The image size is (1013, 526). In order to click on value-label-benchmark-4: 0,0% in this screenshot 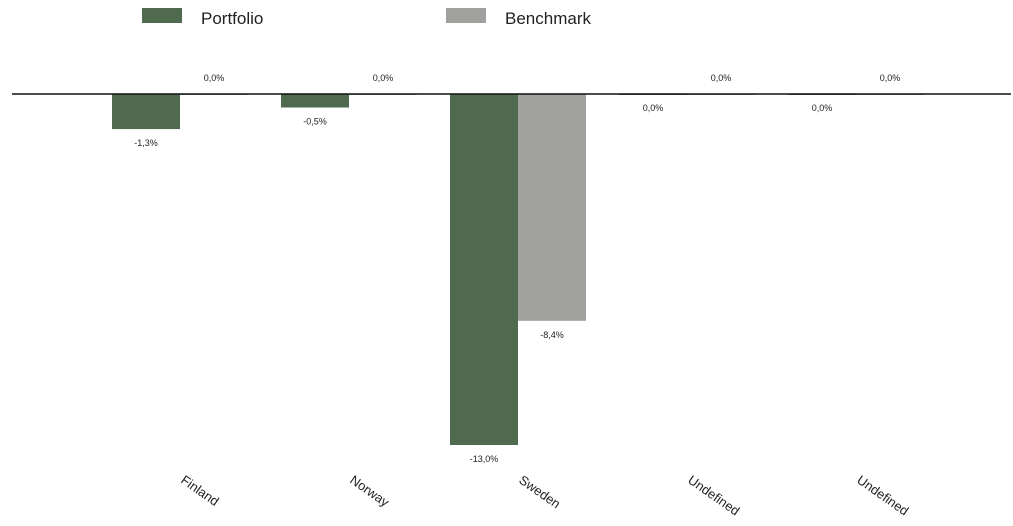, I will do `click(721, 78)`.